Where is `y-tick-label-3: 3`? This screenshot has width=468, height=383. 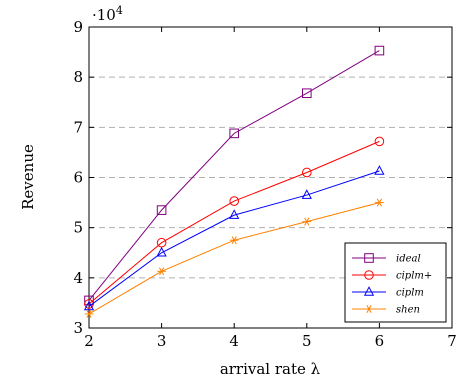
y-tick-label-3: 3 is located at coordinates (78, 328).